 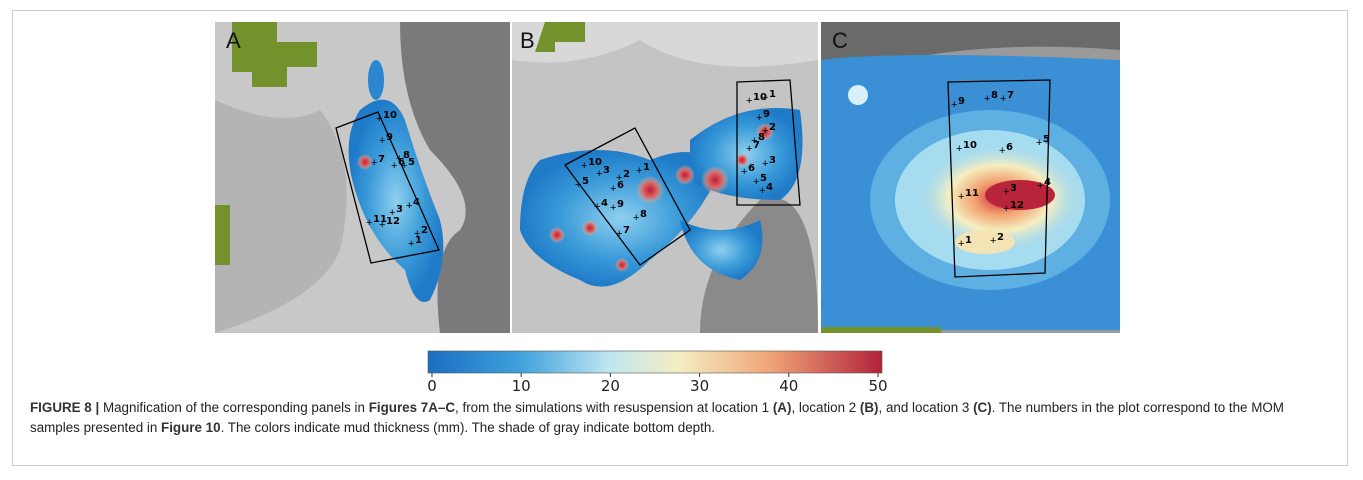 What do you see at coordinates (877, 386) in the screenshot?
I see `colorbar-tick-label: 50` at bounding box center [877, 386].